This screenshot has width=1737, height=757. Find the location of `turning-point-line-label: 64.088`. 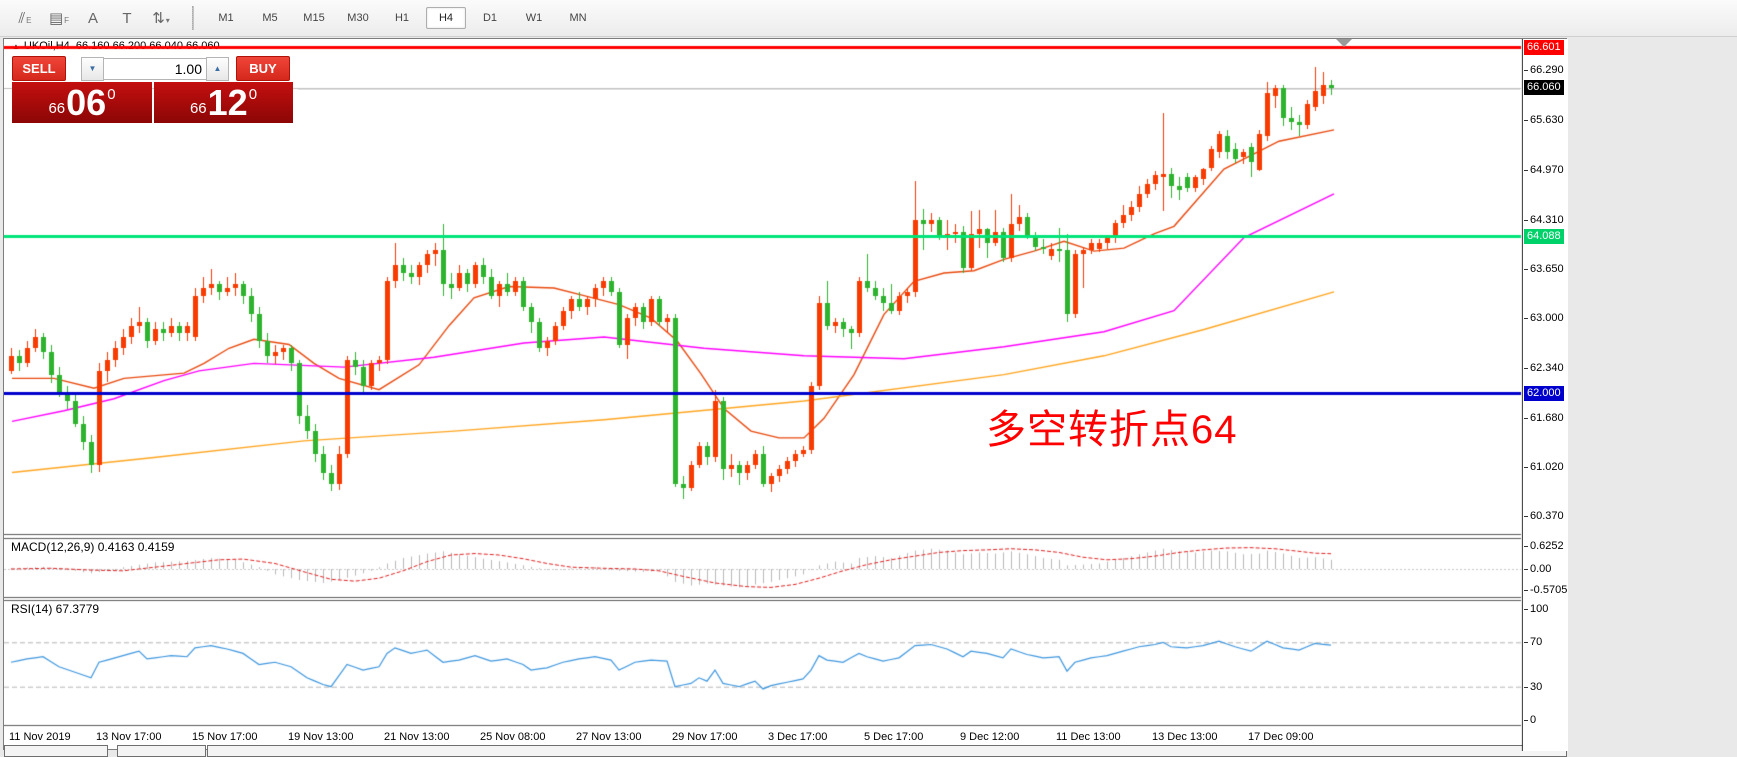

turning-point-line-label: 64.088 is located at coordinates (1544, 236).